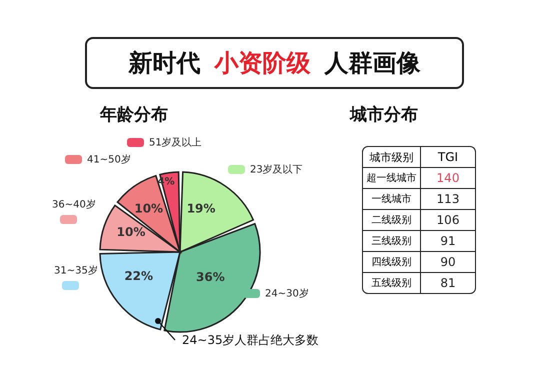  I want to click on data-label: 90, so click(448, 262).